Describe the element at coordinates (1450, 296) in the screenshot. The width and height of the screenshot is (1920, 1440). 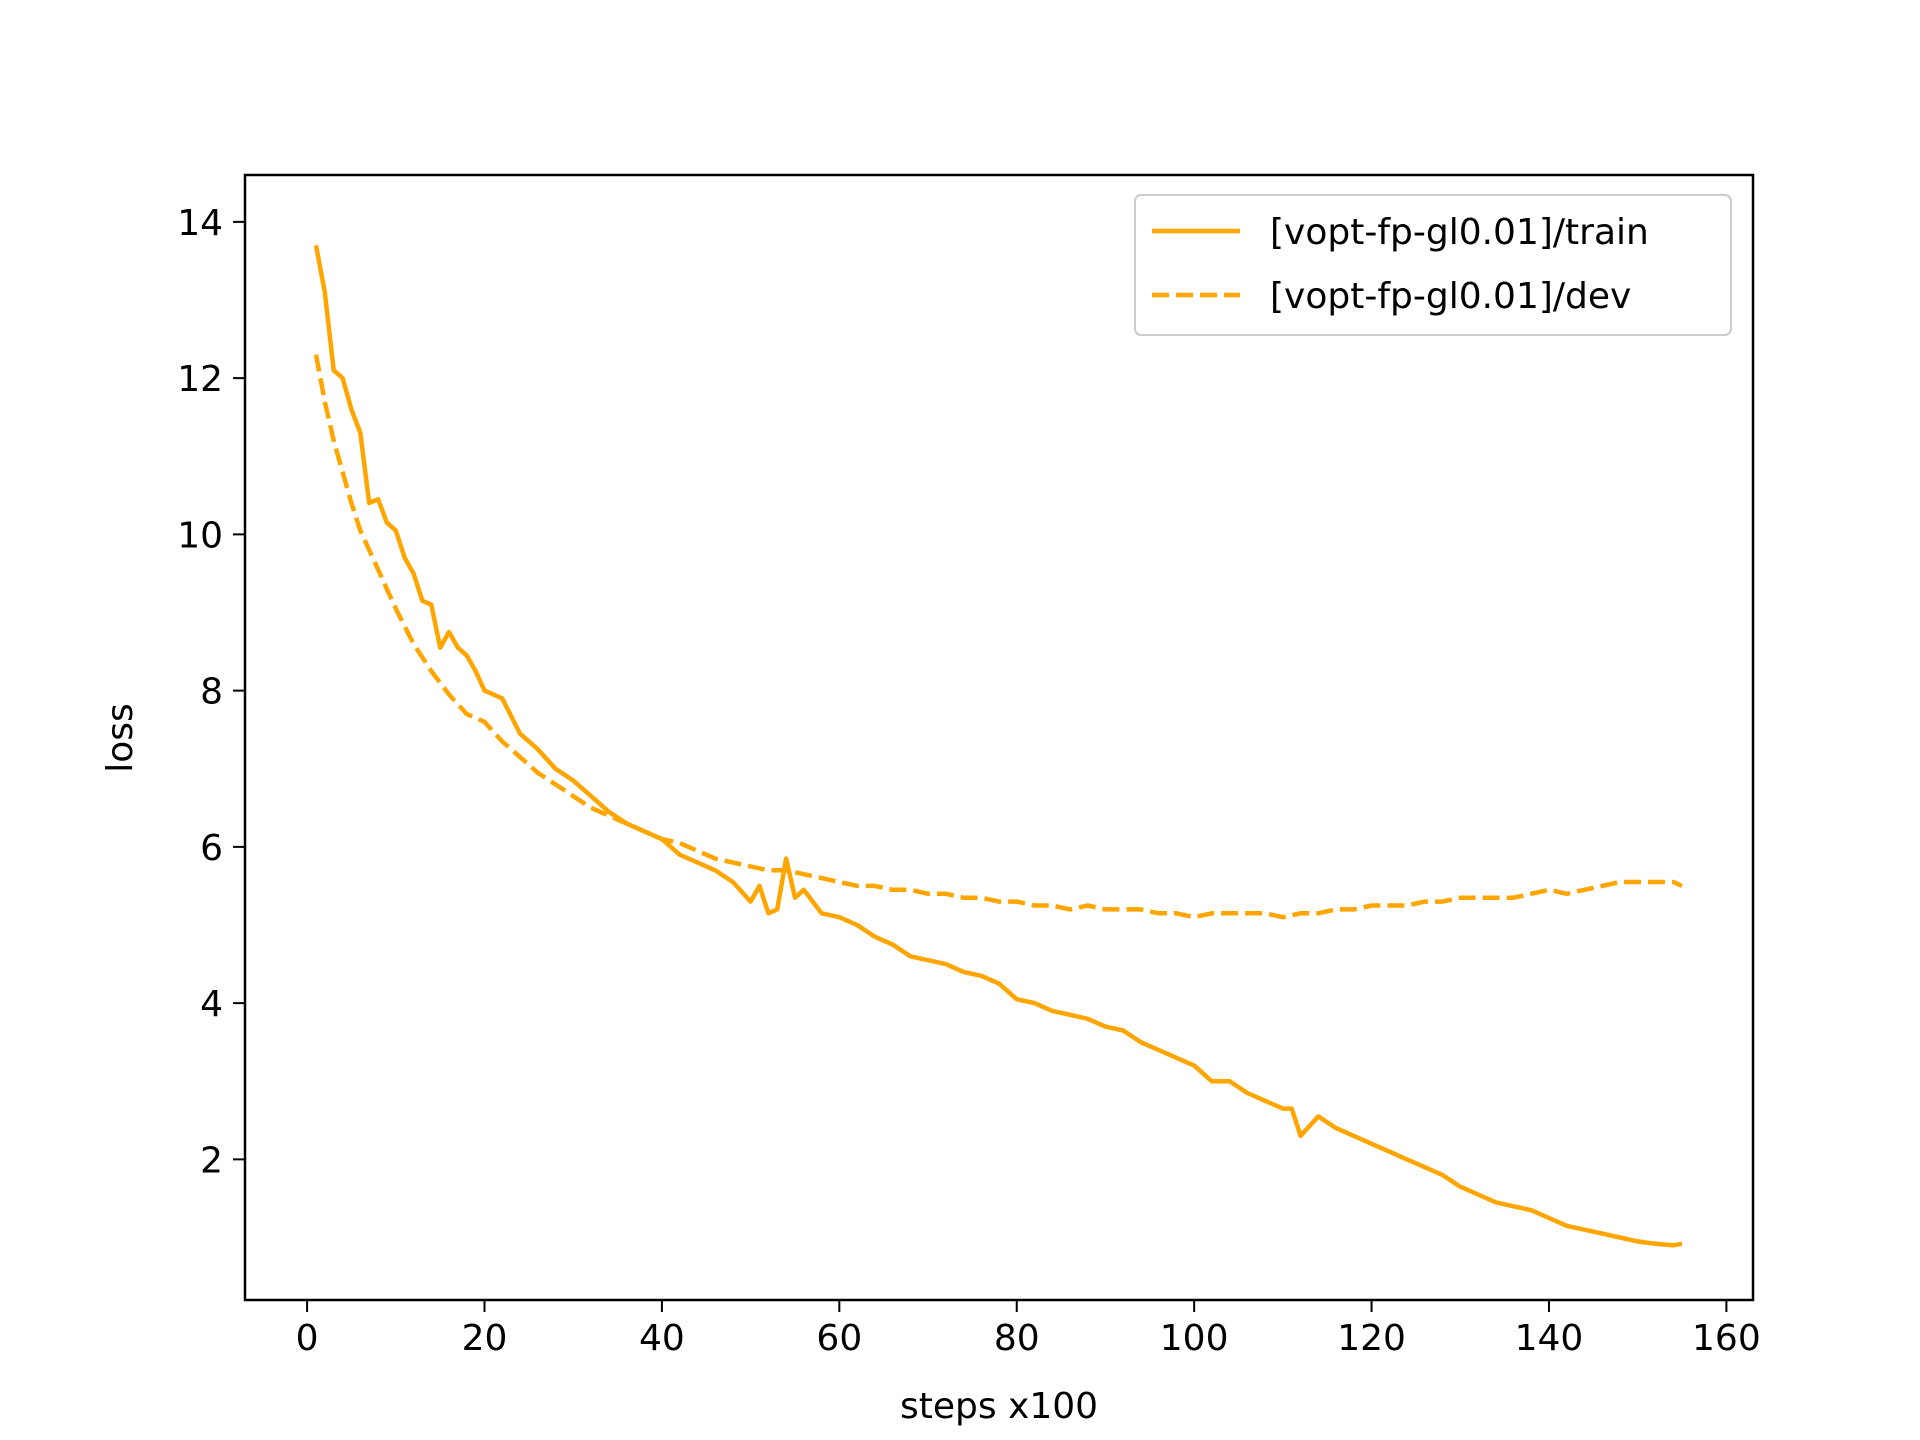
I see `legend-label-dev: [vopt-fp-gl0.01]/dev` at that location.